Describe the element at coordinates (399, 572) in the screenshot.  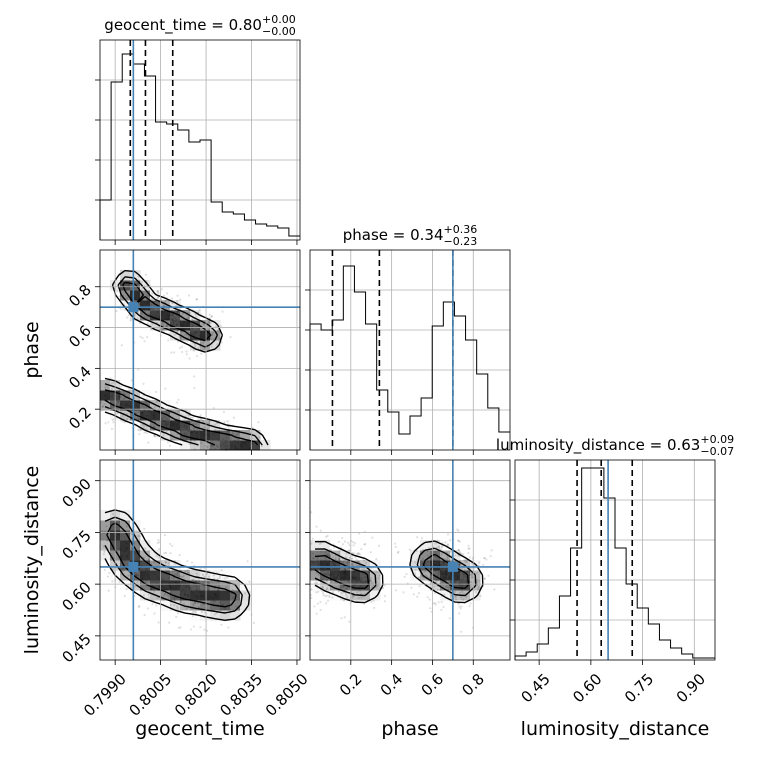
I see `contour-lines` at that location.